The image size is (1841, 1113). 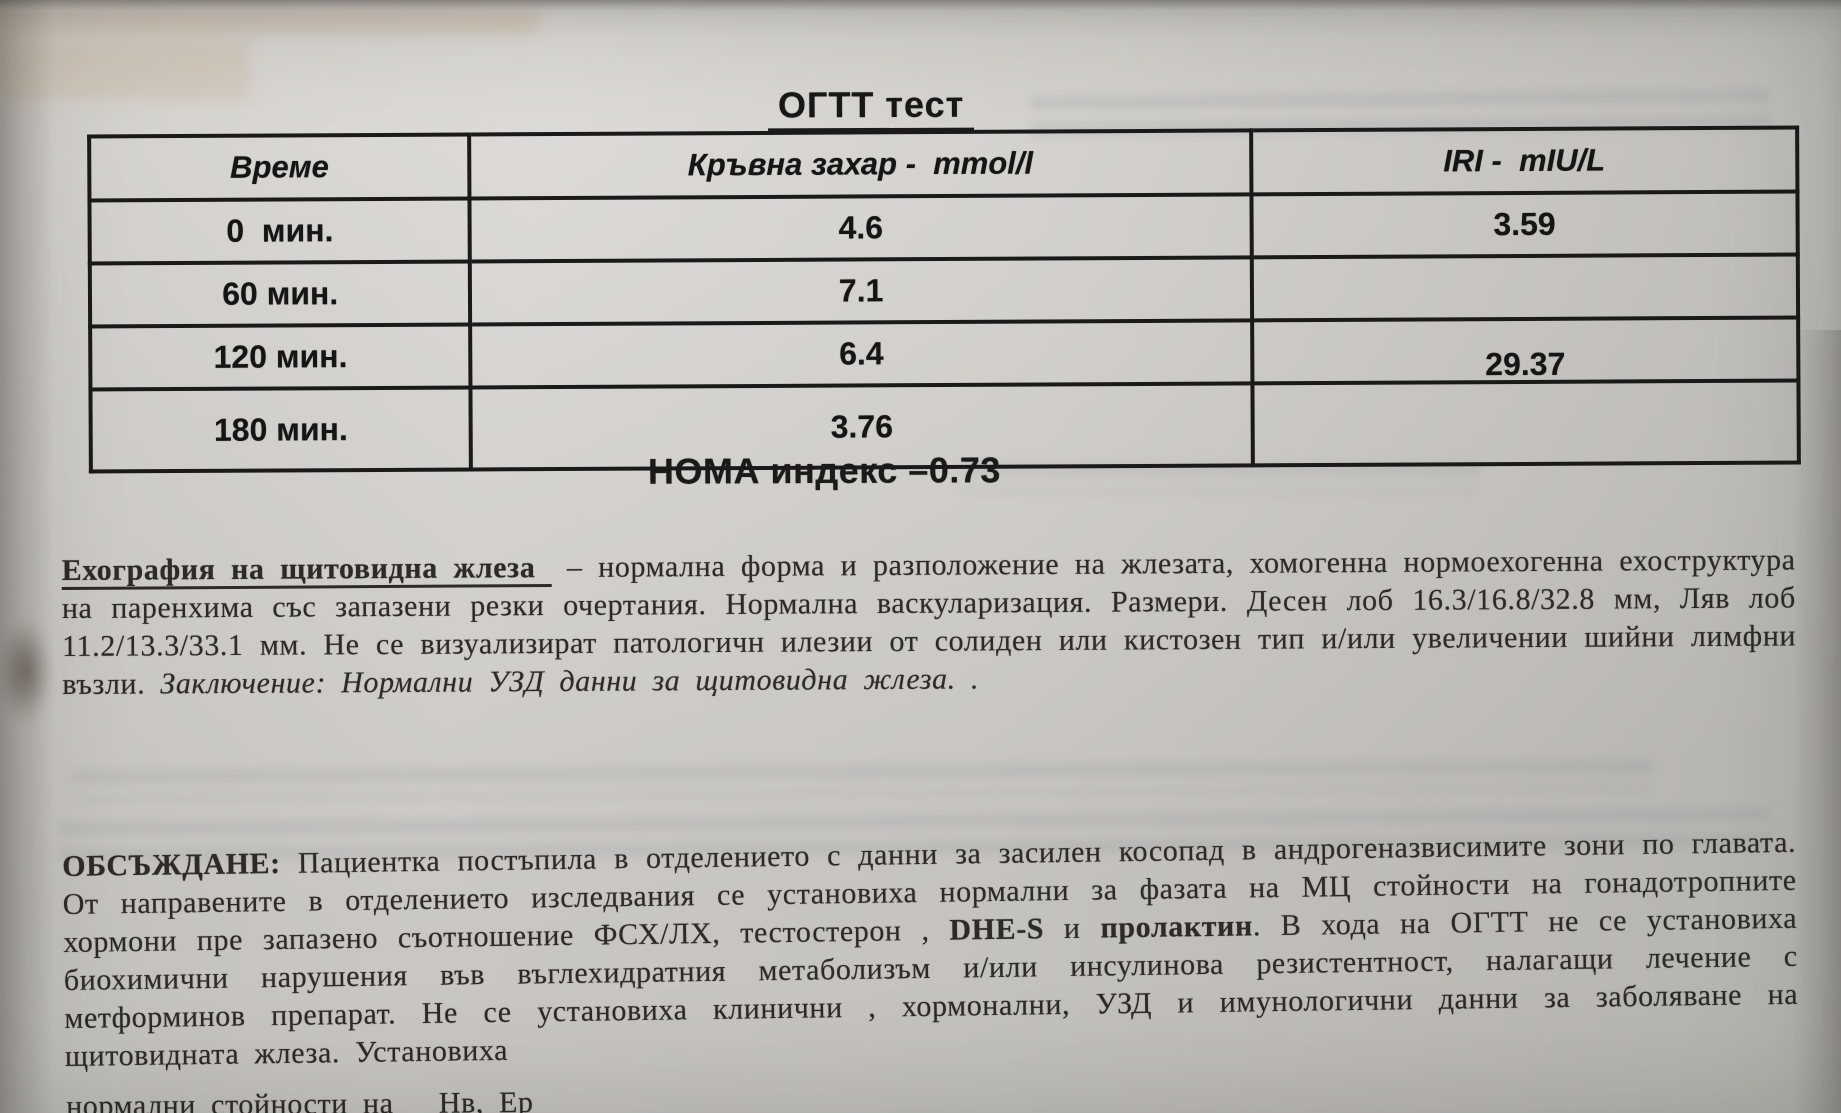 I want to click on time-cell: 180 мин., so click(x=281, y=429).